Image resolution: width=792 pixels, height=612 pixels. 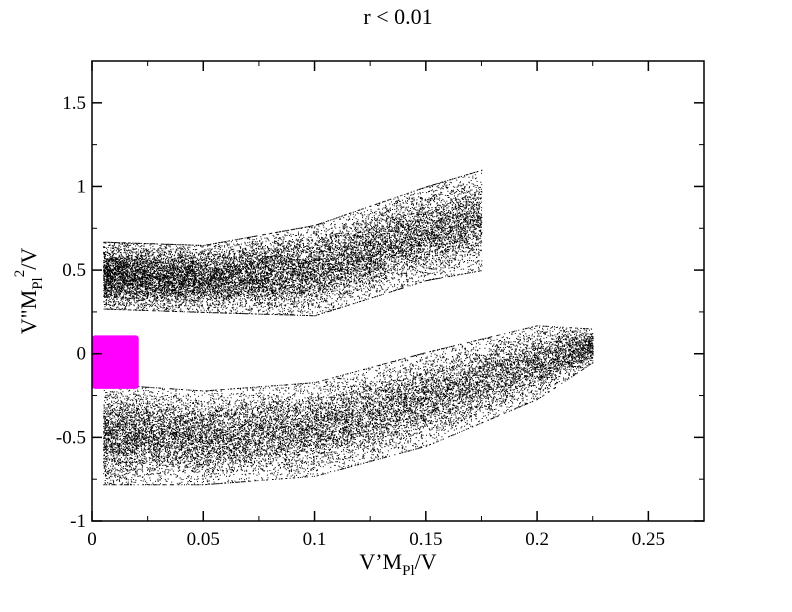 I want to click on highlight-region, so click(x=115, y=362).